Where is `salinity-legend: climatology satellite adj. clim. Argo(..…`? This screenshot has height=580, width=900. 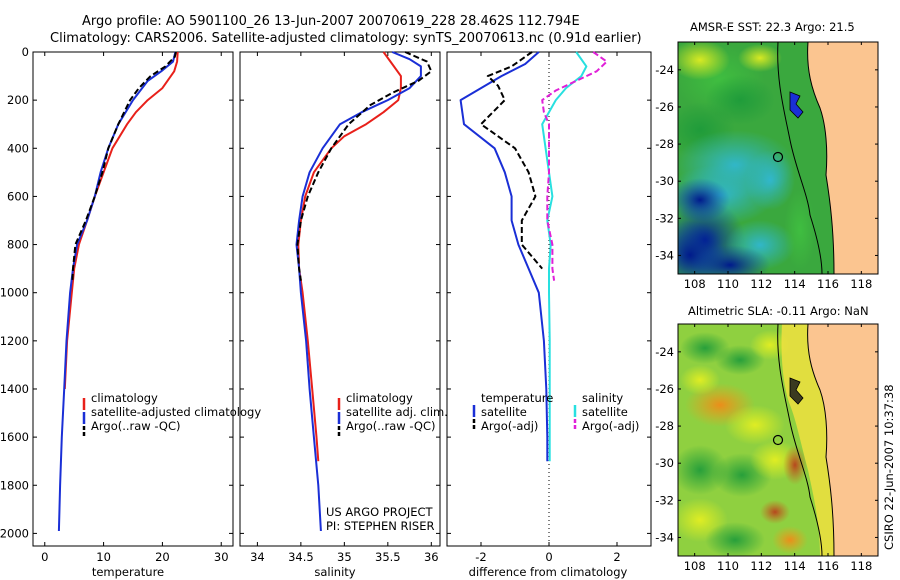
salinity-legend: climatology satellite adj. clim. Argo(..… is located at coordinates (387, 462).